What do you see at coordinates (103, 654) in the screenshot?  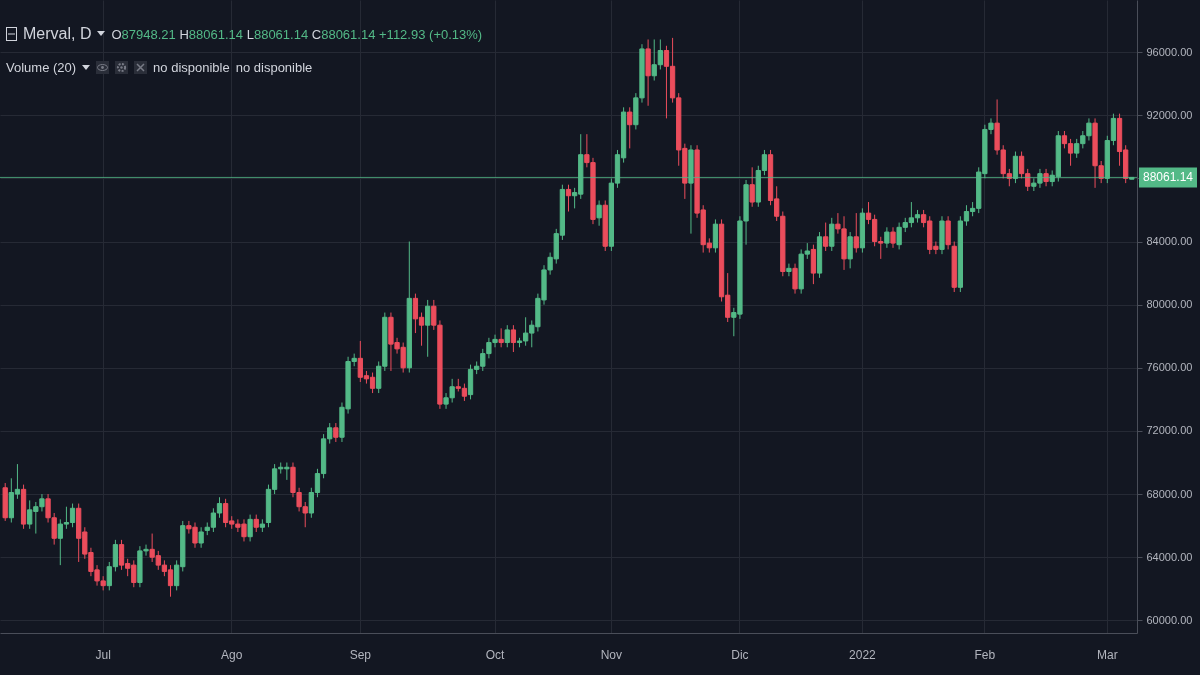 I see `x-tick-label: Jul` at bounding box center [103, 654].